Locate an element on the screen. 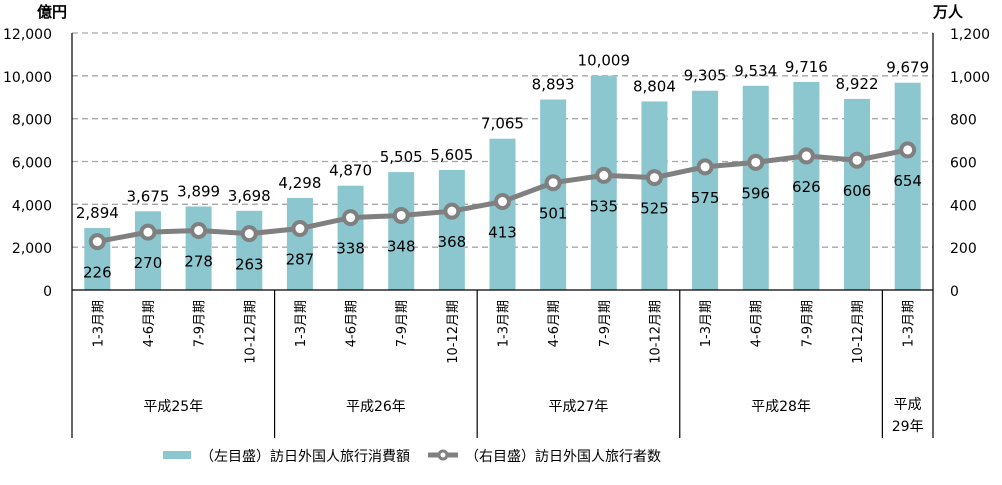 This screenshot has width=1002, height=485. left-tick-label: 8,000 is located at coordinates (32, 121).